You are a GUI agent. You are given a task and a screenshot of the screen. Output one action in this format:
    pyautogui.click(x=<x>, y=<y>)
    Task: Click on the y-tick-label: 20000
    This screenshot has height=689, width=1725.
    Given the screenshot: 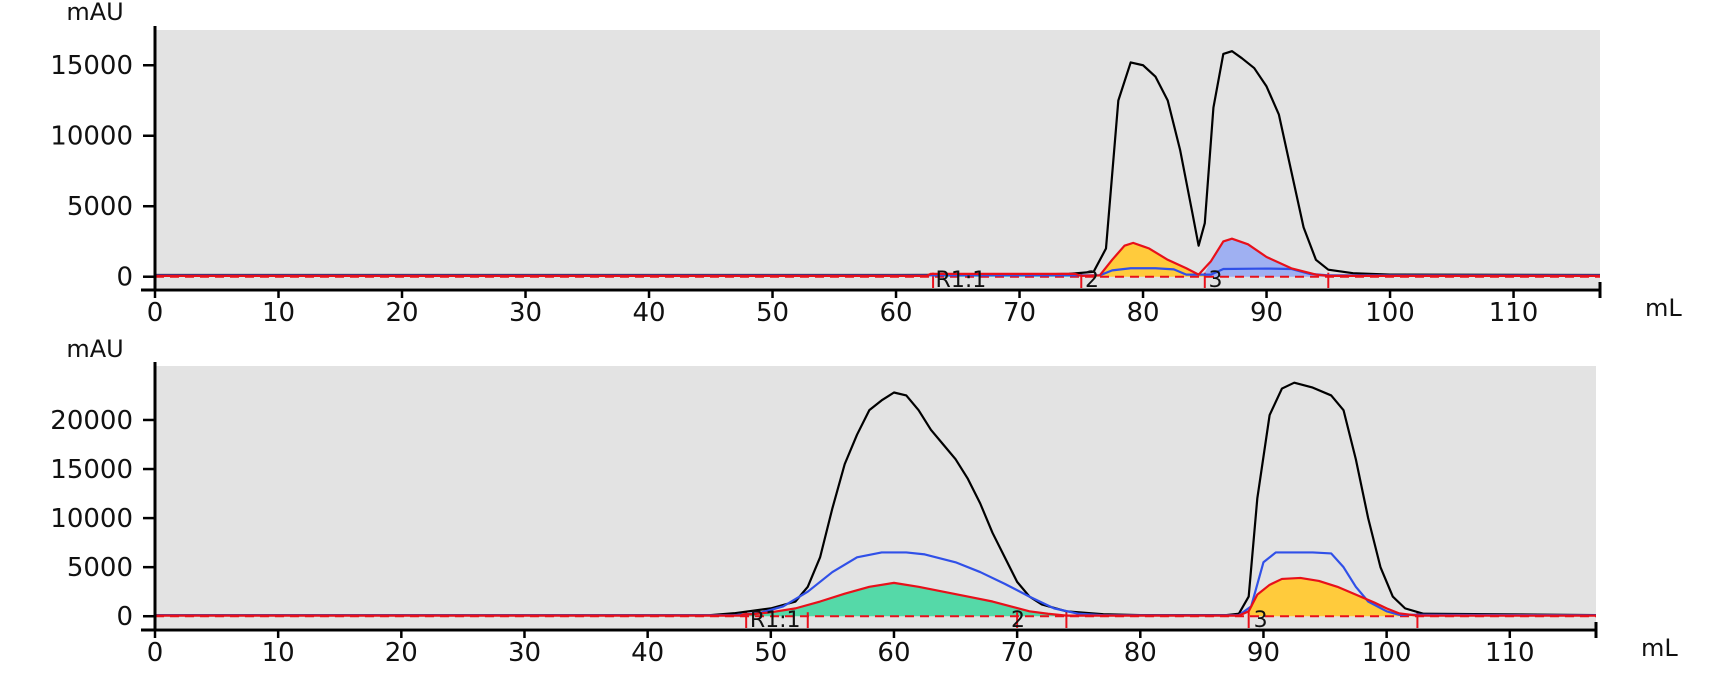 What is the action you would take?
    pyautogui.click(x=91, y=421)
    